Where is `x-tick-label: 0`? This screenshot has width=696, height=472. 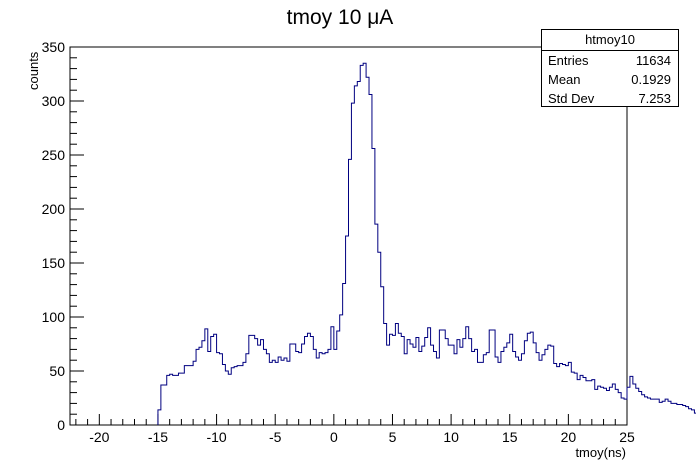
x-tick-label: 0 is located at coordinates (334, 437).